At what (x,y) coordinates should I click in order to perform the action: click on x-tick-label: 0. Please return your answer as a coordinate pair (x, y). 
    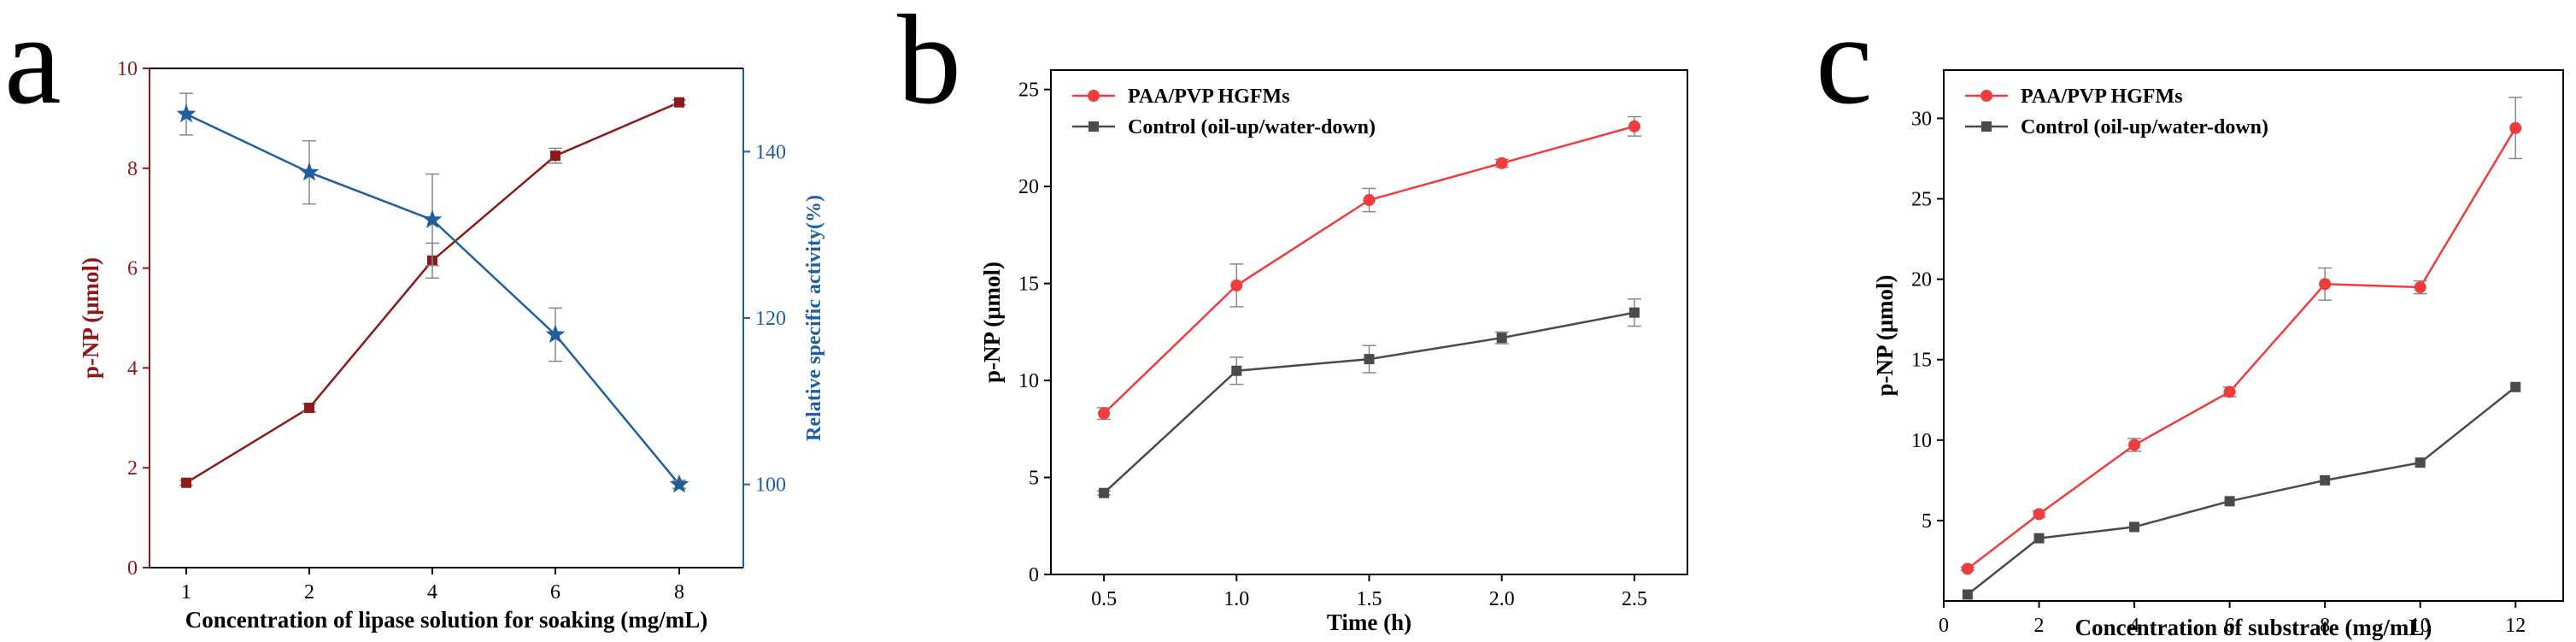
    Looking at the image, I should click on (1944, 626).